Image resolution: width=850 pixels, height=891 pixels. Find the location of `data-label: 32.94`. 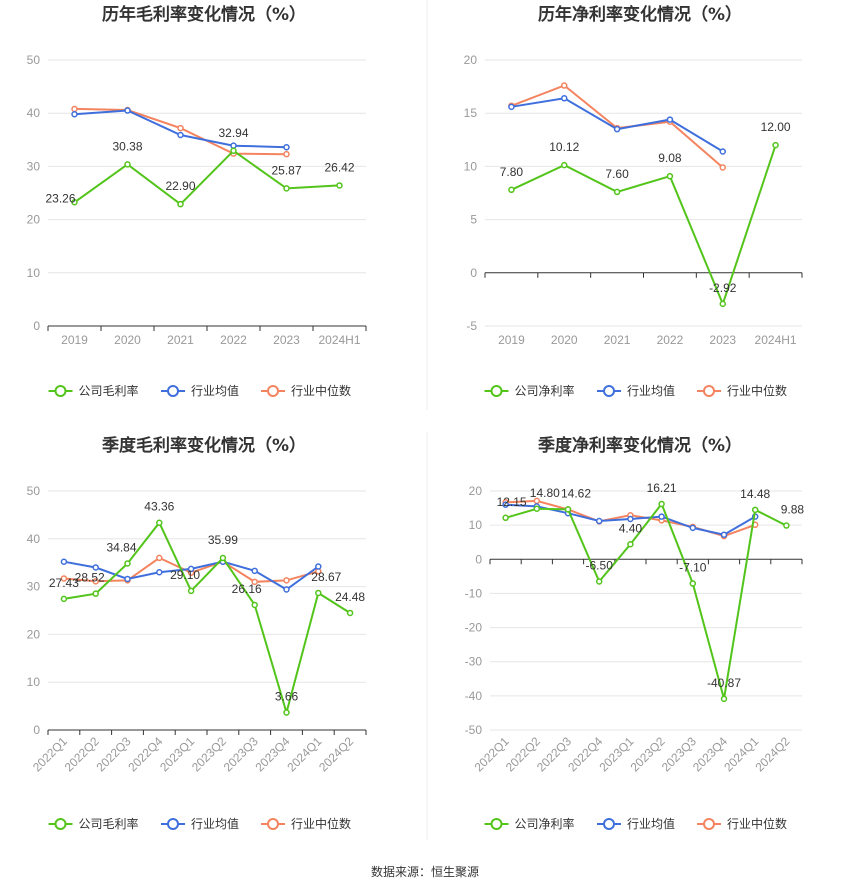

data-label: 32.94 is located at coordinates (233, 133).